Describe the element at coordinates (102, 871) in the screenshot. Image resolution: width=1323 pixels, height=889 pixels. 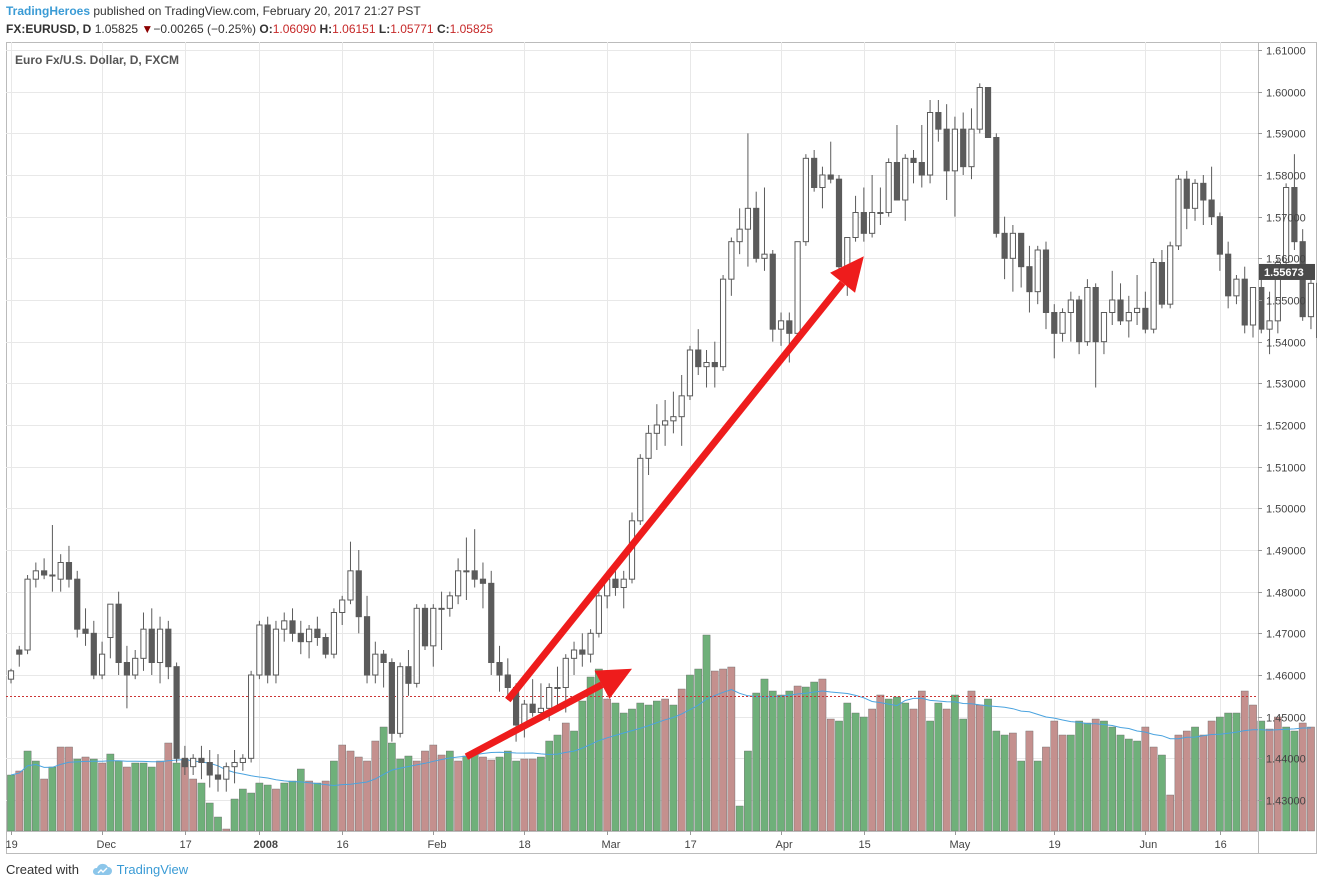
I see `tradingview-cloud-icon` at that location.